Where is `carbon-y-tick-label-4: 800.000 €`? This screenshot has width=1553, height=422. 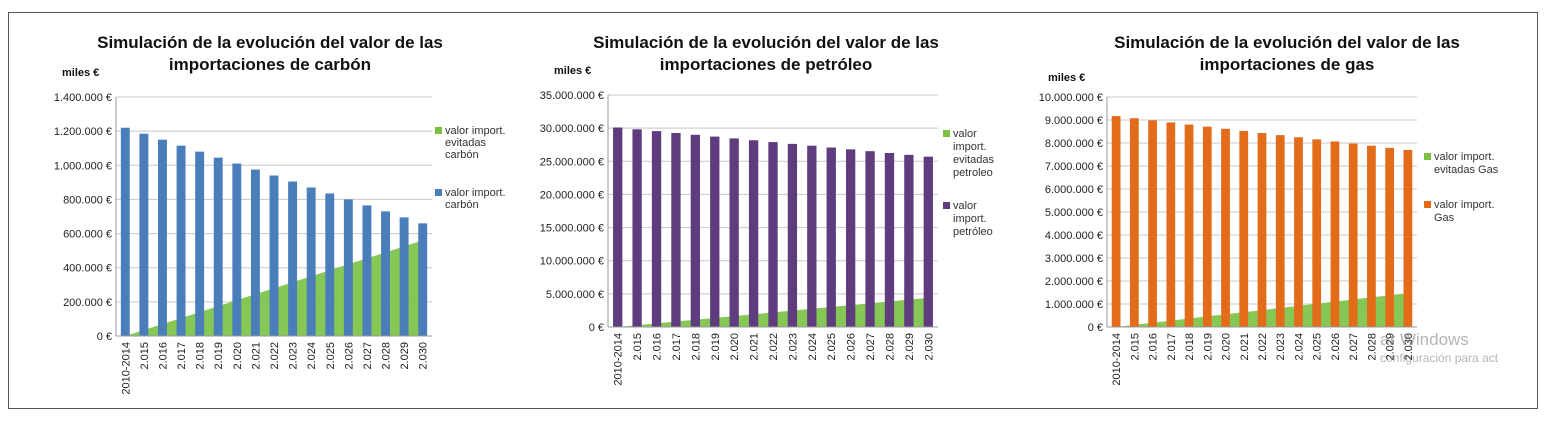 carbon-y-tick-label-4: 800.000 € is located at coordinates (87, 200).